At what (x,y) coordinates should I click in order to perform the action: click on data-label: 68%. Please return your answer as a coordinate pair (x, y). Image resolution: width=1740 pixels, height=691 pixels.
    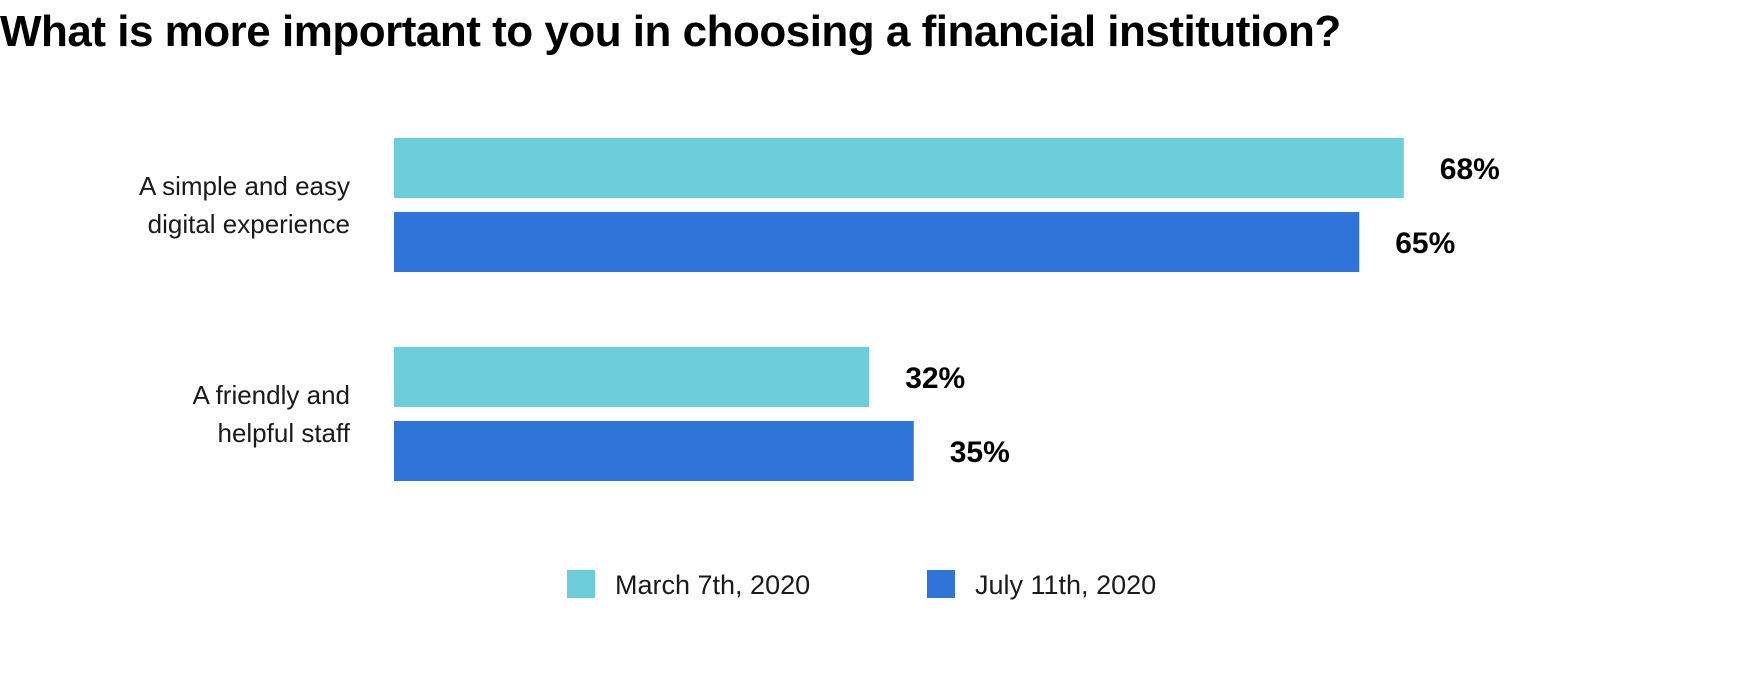
    Looking at the image, I should click on (1470, 169).